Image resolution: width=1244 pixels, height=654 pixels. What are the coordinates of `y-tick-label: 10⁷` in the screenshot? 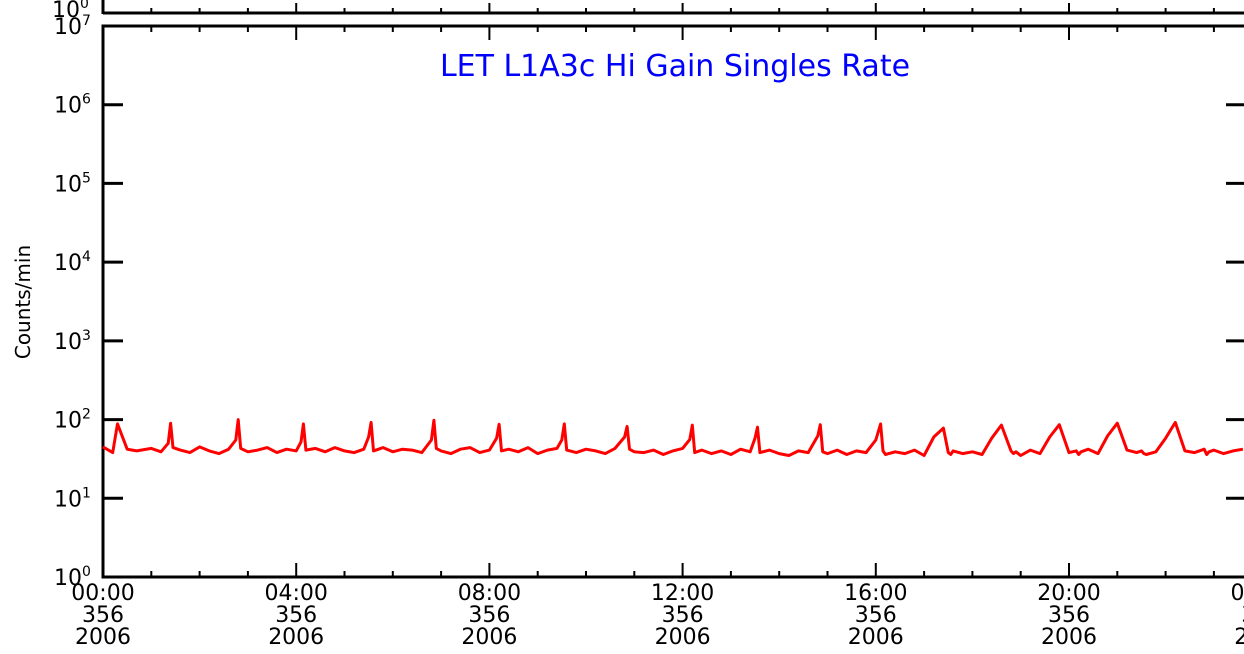 It's located at (72, 26).